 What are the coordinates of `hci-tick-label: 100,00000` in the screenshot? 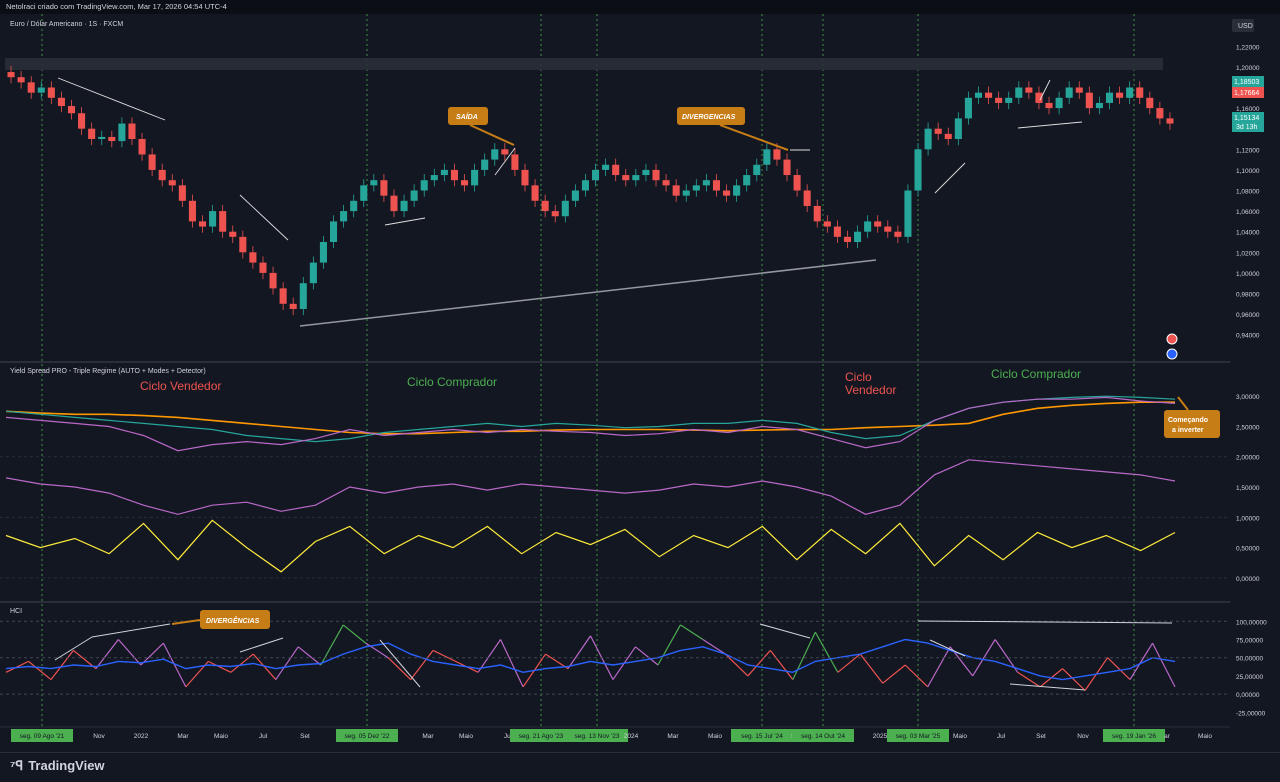 It's located at (1251, 622).